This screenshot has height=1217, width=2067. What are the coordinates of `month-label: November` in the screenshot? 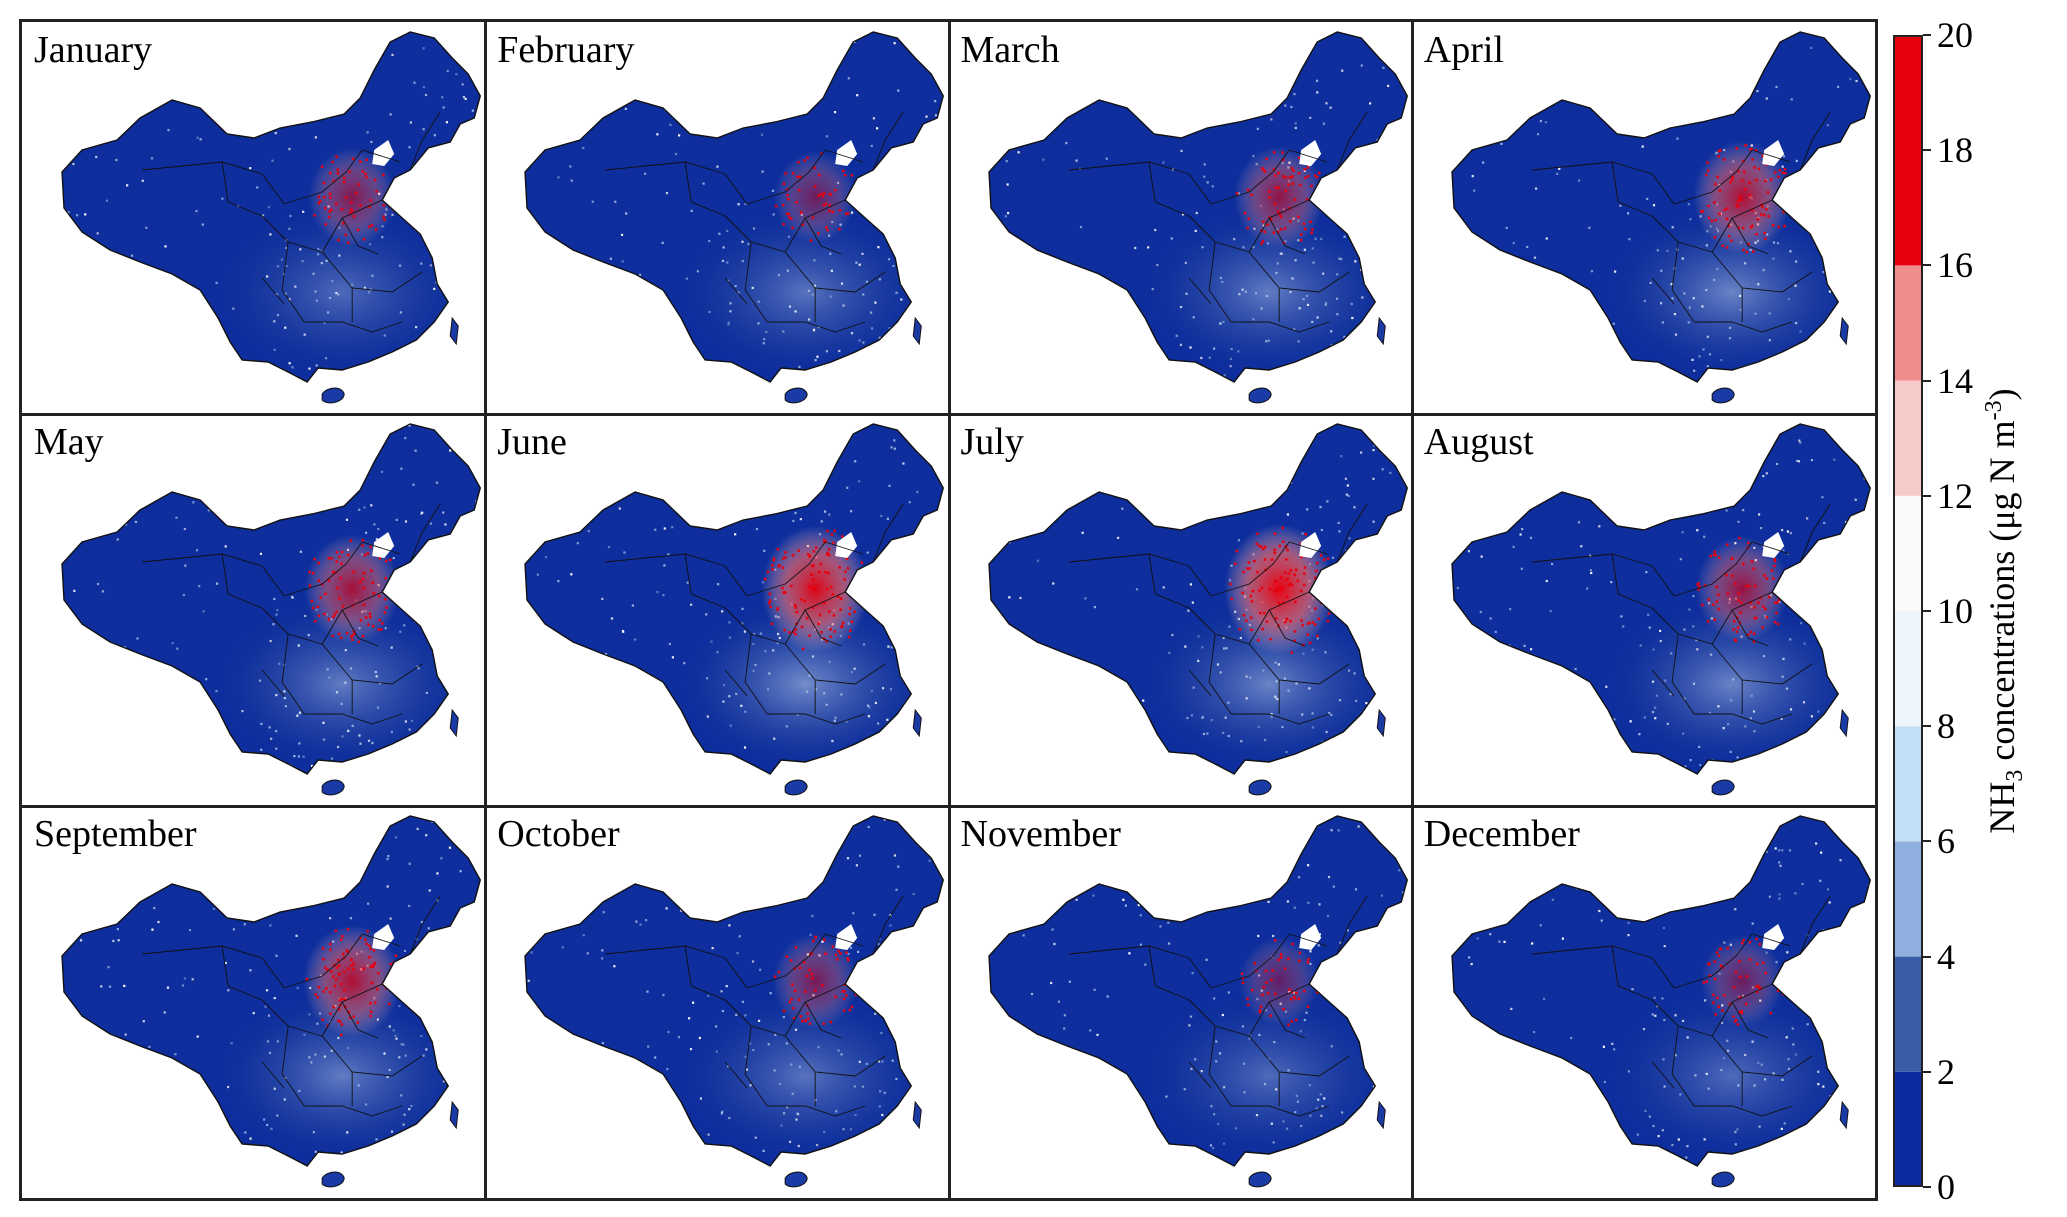 It's located at (1040, 834).